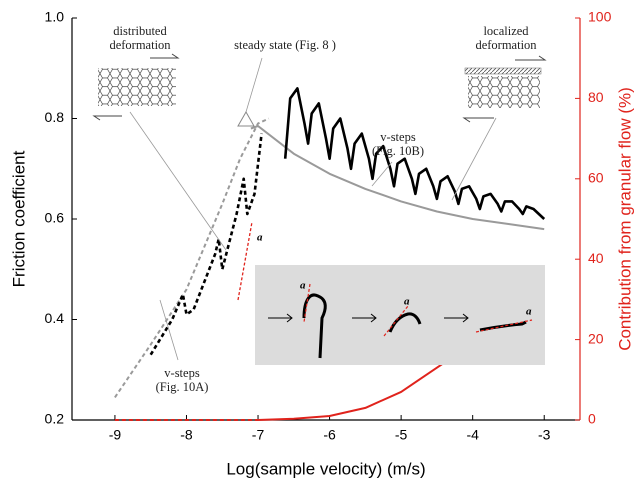 This screenshot has height=492, width=641. What do you see at coordinates (285, 45) in the screenshot?
I see `annotation: steady state (Fig. 8 )` at bounding box center [285, 45].